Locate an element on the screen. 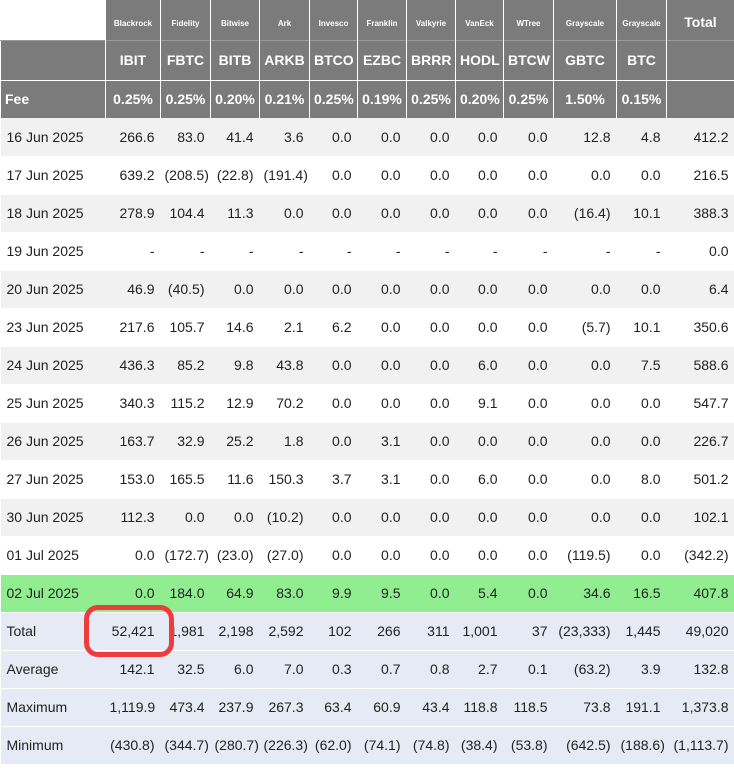 The height and width of the screenshot is (768, 734). ticker-symbol: BITB is located at coordinates (235, 59).